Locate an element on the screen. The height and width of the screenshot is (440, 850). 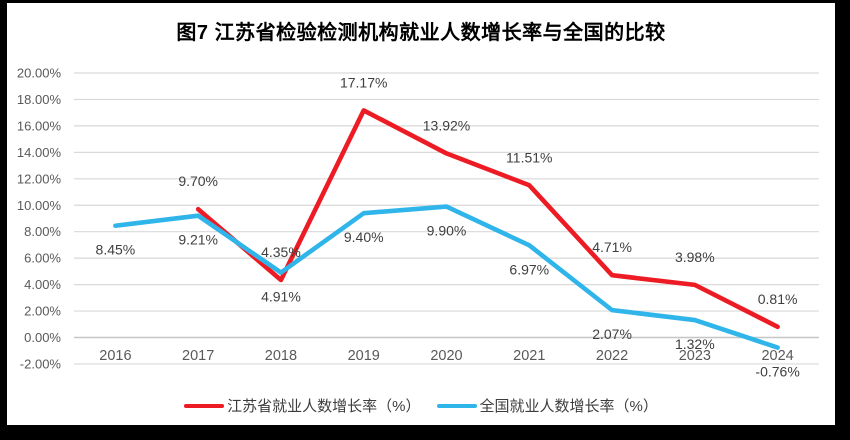
svg-text: 9.90% is located at coordinates (447, 231).